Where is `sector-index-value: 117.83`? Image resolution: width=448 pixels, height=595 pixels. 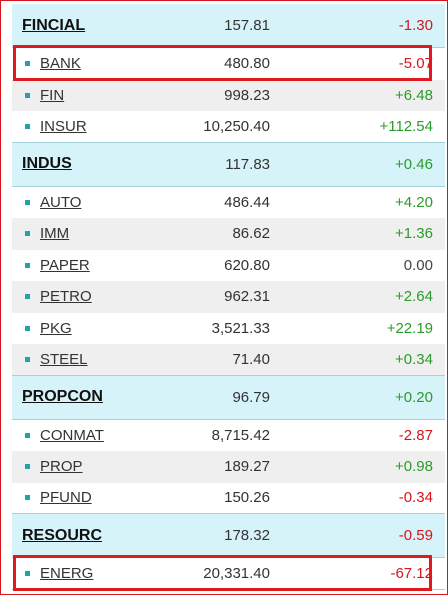 sector-index-value: 117.83 is located at coordinates (247, 164).